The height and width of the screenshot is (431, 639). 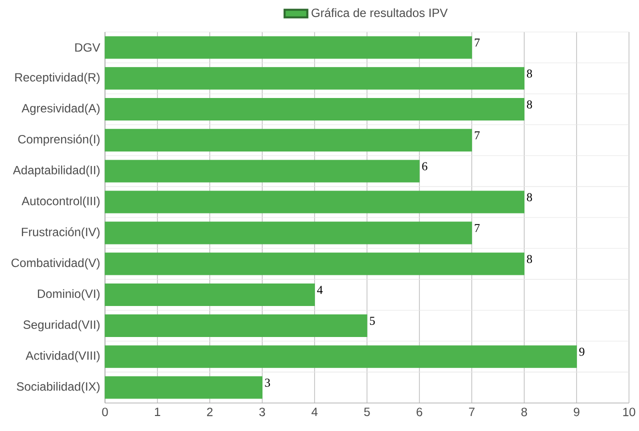 I want to click on y-tick-label: Adaptabilidad(II), so click(x=56, y=171).